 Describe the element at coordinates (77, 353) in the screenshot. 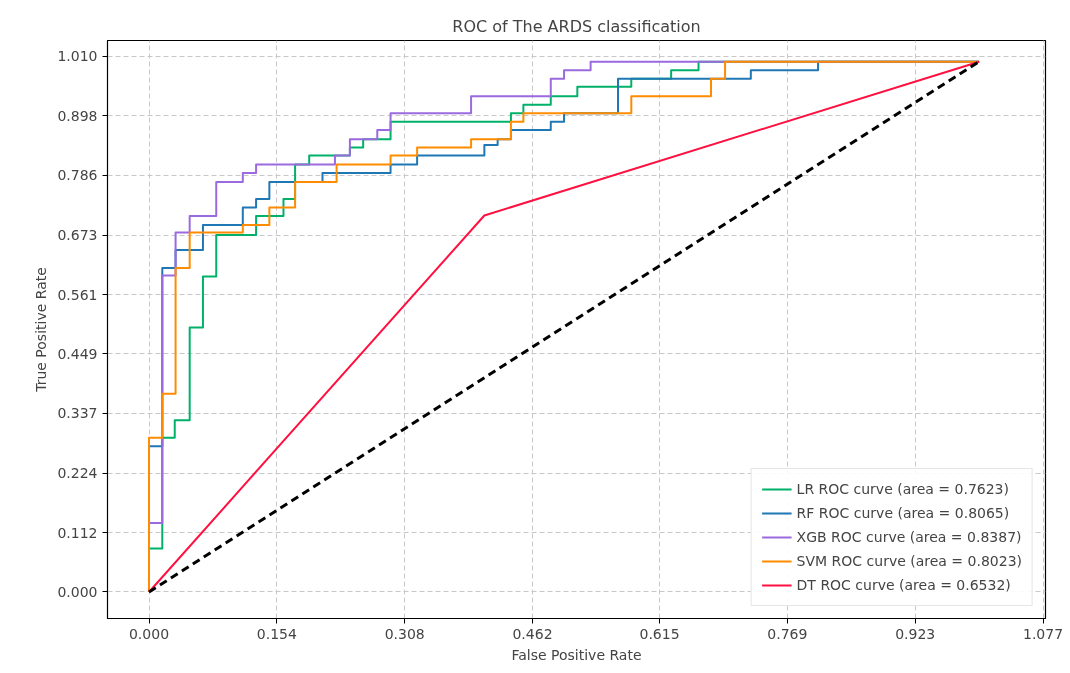

I see `y-tick-label: 0.449` at that location.